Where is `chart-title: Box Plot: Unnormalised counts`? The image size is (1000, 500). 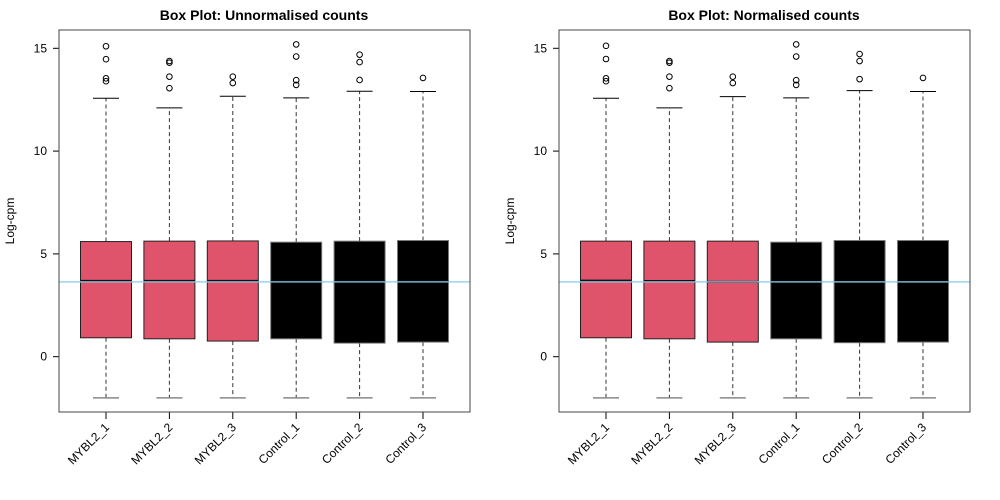 chart-title: Box Plot: Unnormalised counts is located at coordinates (264, 15).